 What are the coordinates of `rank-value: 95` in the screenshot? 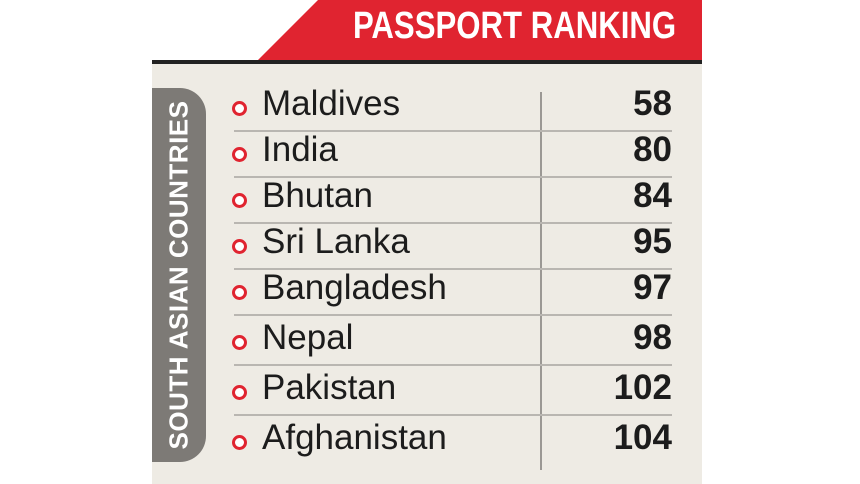 It's located at (652, 241).